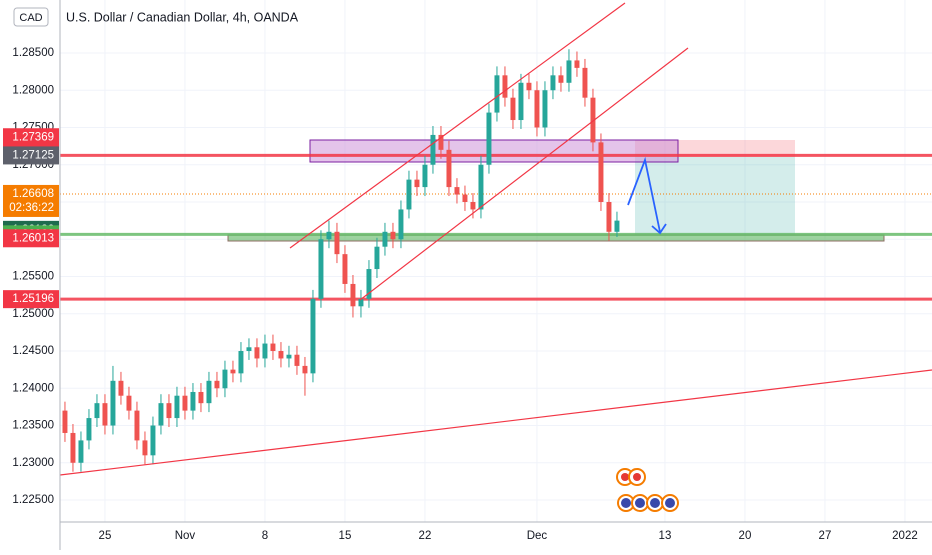 The width and height of the screenshot is (932, 555). I want to click on y-tick-label: 1.25000, so click(33, 314).